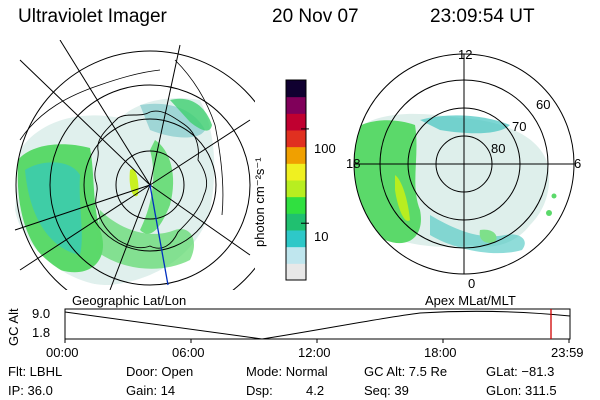 This screenshot has height=400, width=600. Describe the element at coordinates (41, 313) in the screenshot. I see `altitude-ytick-9: 9.0` at that location.